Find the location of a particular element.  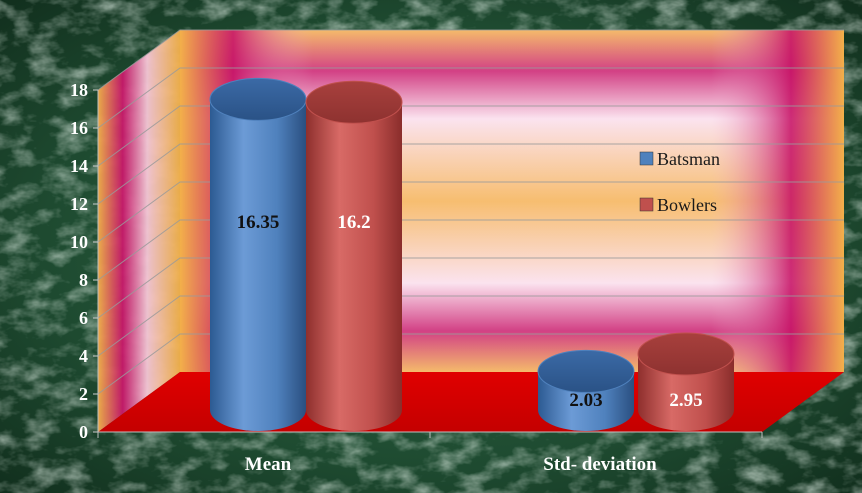

y-tick-label: 14 is located at coordinates (79, 166).